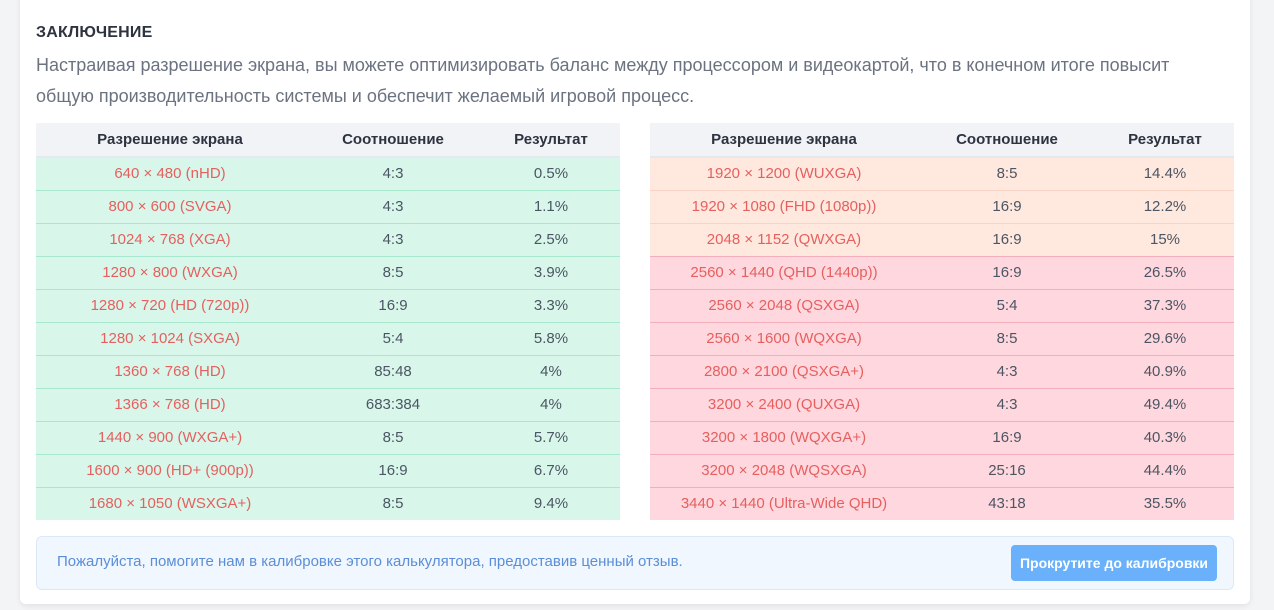 This screenshot has width=1274, height=610. I want to click on result-cell: 35.5%, so click(1165, 503).